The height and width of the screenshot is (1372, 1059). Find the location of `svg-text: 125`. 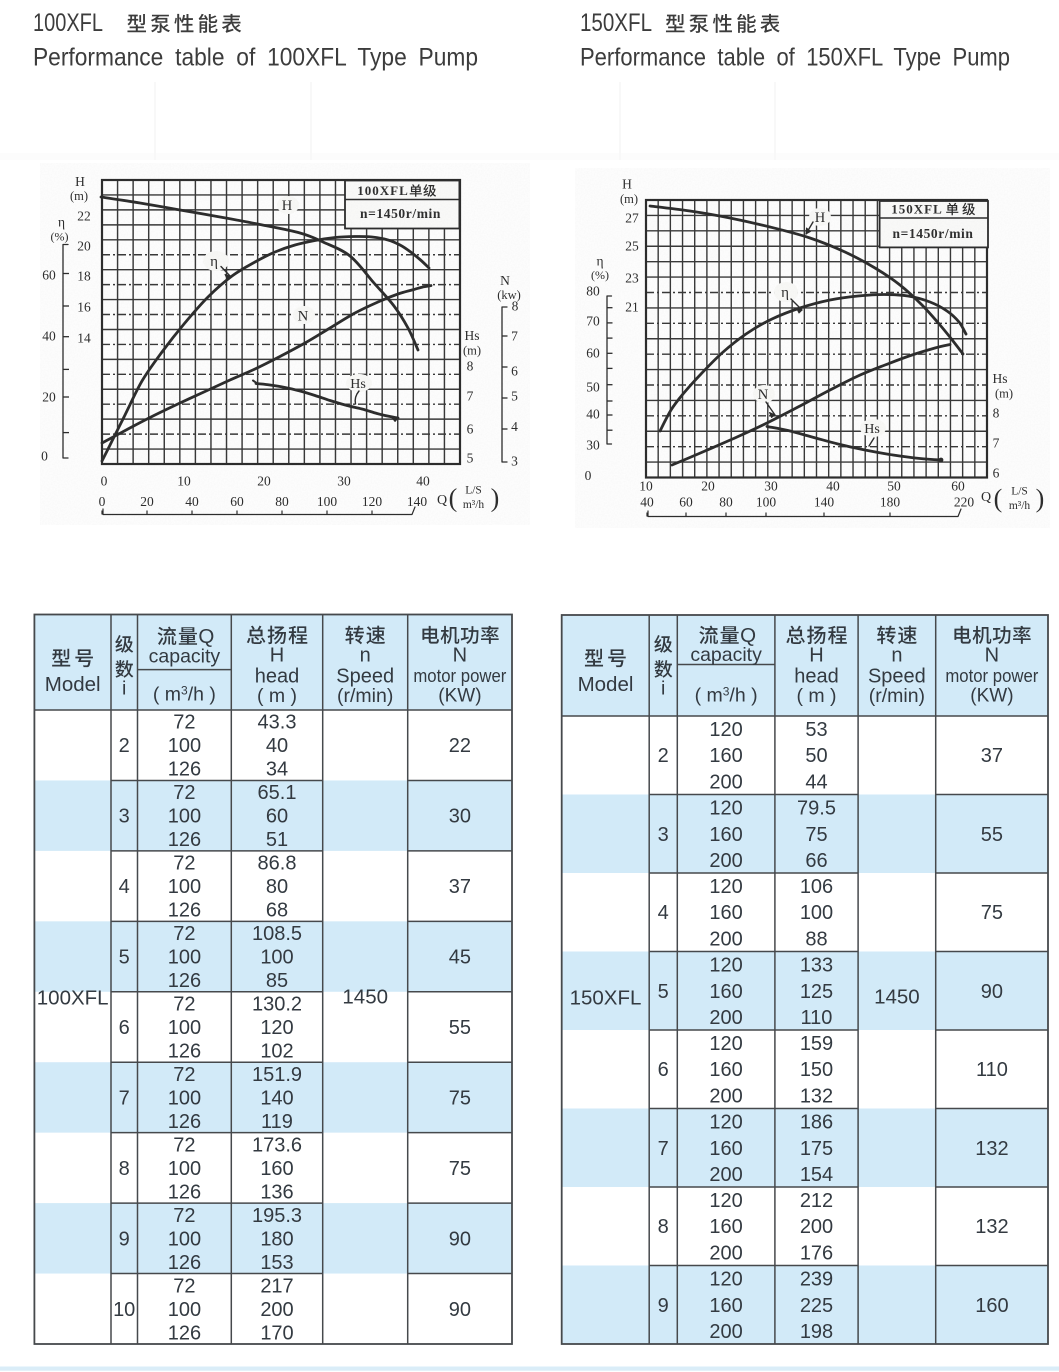

svg-text: 125 is located at coordinates (816, 992).